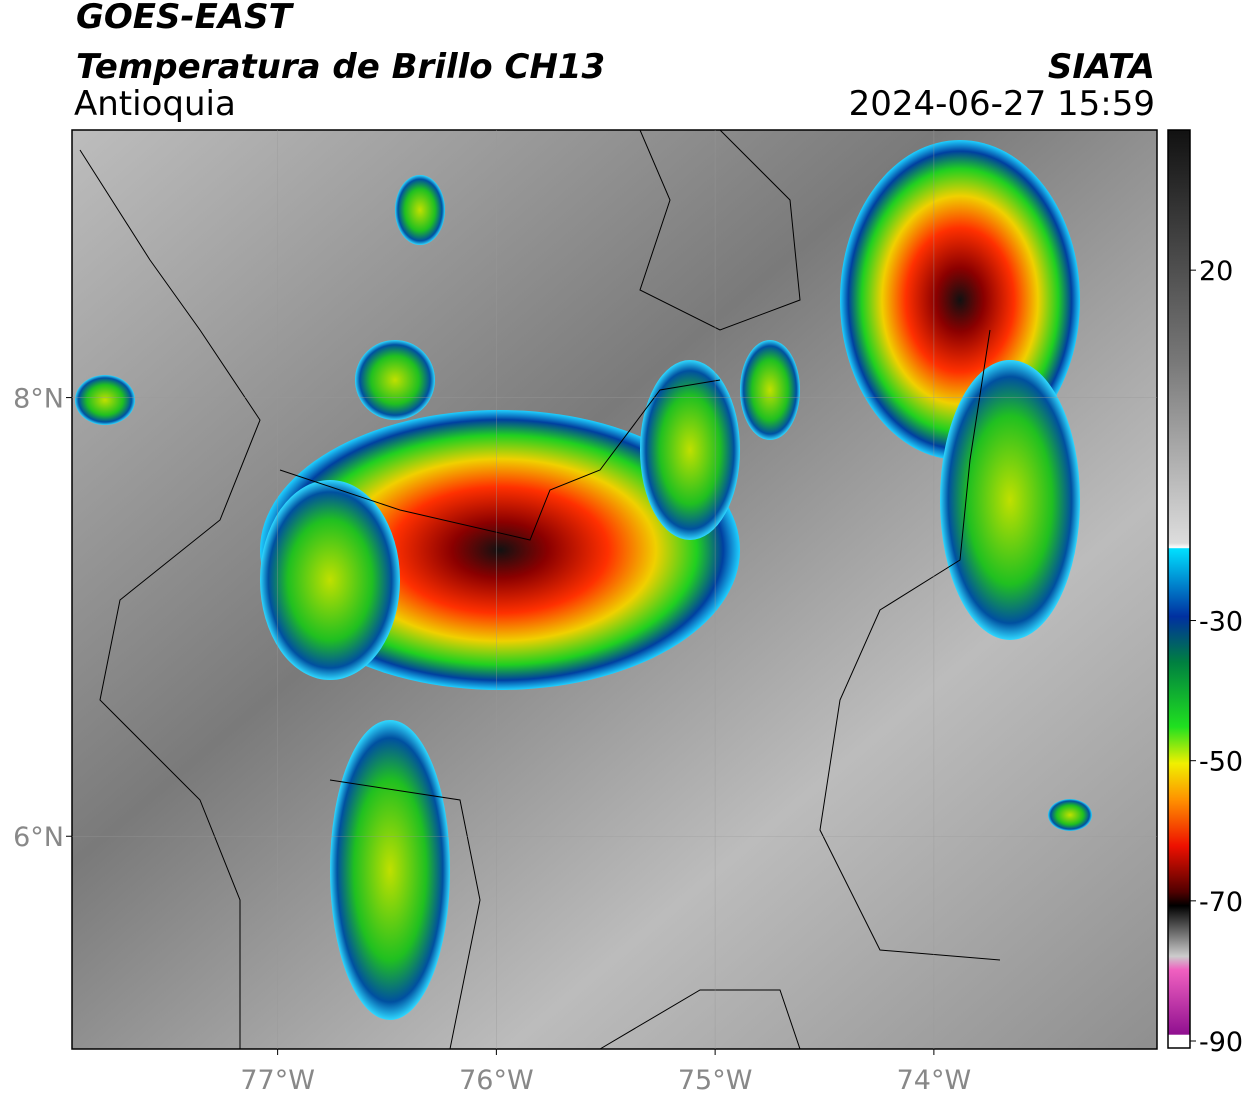 Image resolution: width=1252 pixels, height=1099 pixels. Describe the element at coordinates (1101, 67) in the screenshot. I see `source: SIATA` at that location.